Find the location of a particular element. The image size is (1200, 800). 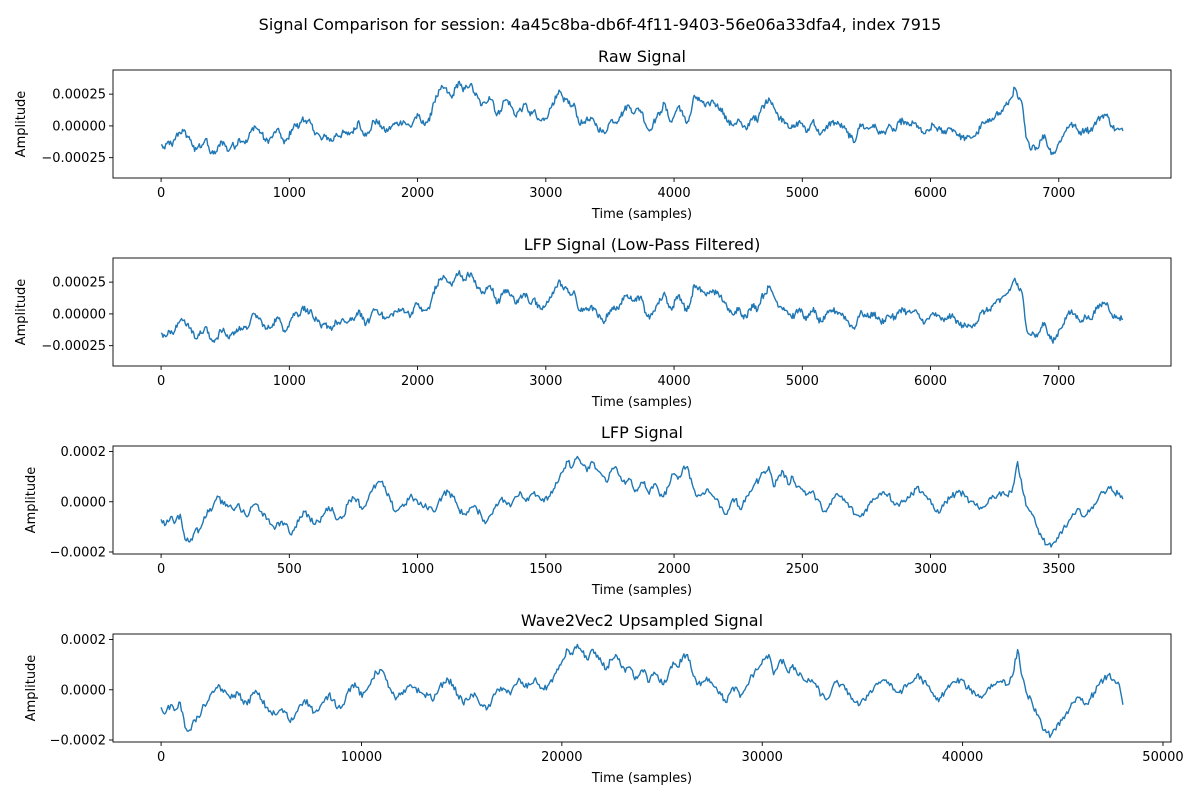

panel-title: Wave2Vec2 Upsampled Signal is located at coordinates (642, 620).